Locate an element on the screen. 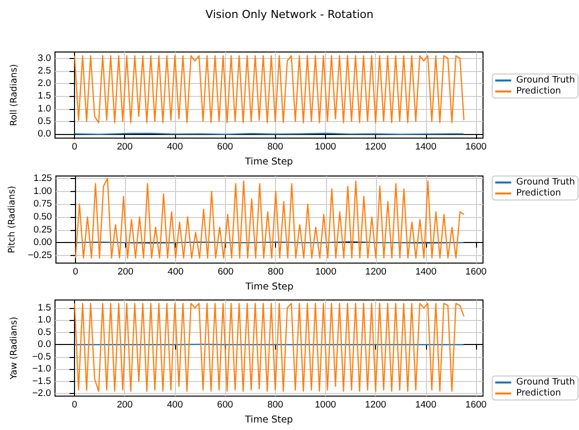  y-tick-label: −1.0 is located at coordinates (41, 369).